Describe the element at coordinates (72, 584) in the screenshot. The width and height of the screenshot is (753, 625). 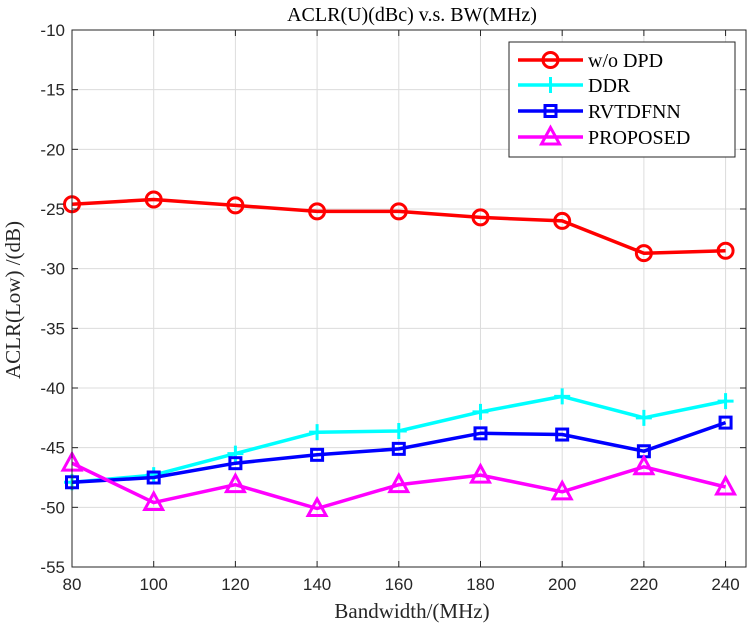
I see `x-tick-label: 80` at that location.